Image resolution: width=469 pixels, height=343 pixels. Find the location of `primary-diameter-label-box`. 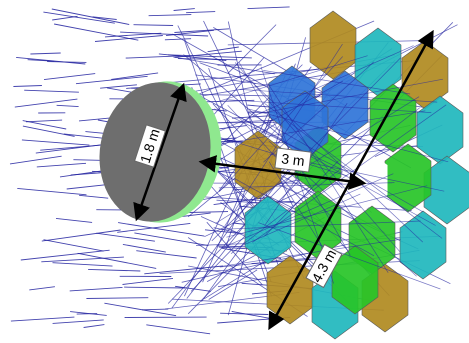

primary-diameter-label-box is located at coordinates (324, 266).